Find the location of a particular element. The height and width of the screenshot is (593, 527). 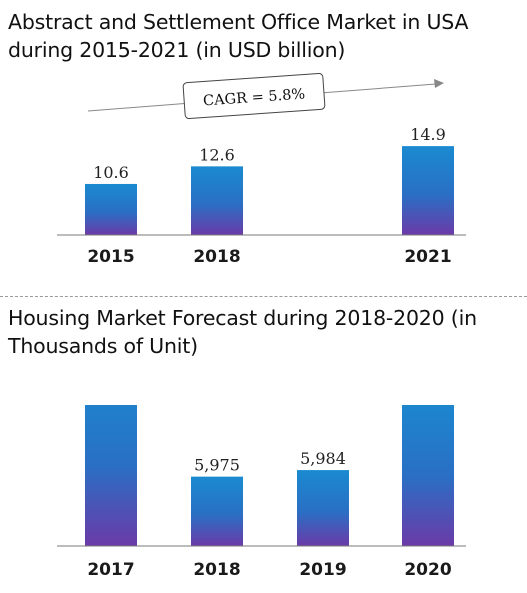

chart-1-value-labels: 10.6 12.6 14.9 is located at coordinates (269, 153).